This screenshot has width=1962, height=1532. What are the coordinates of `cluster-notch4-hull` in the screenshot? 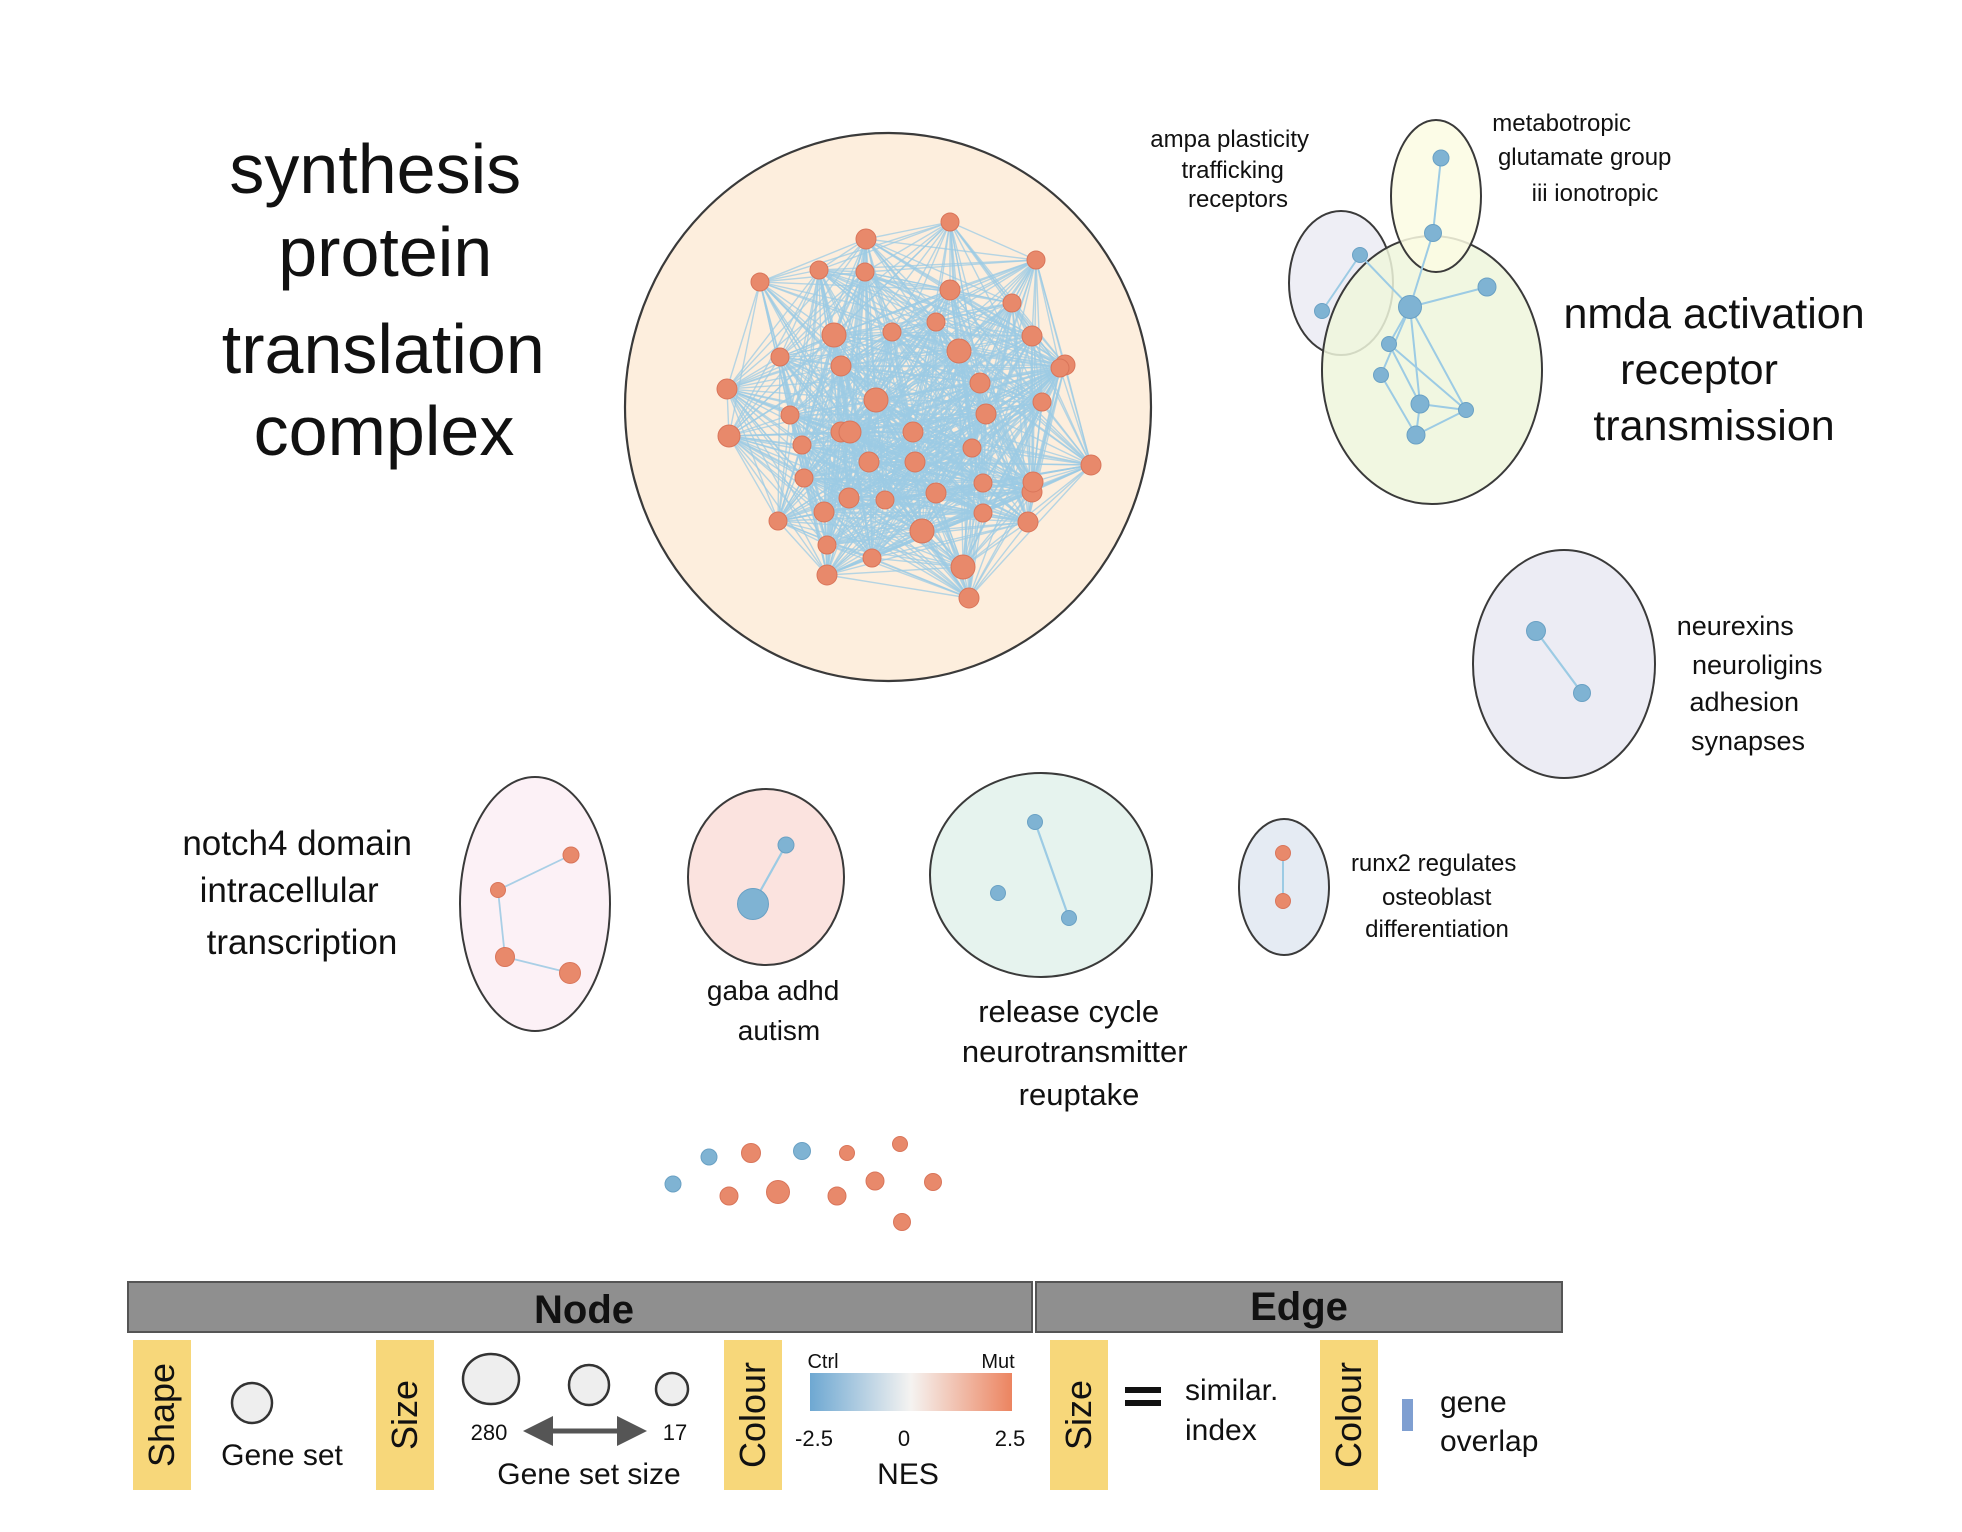 It's located at (535, 904).